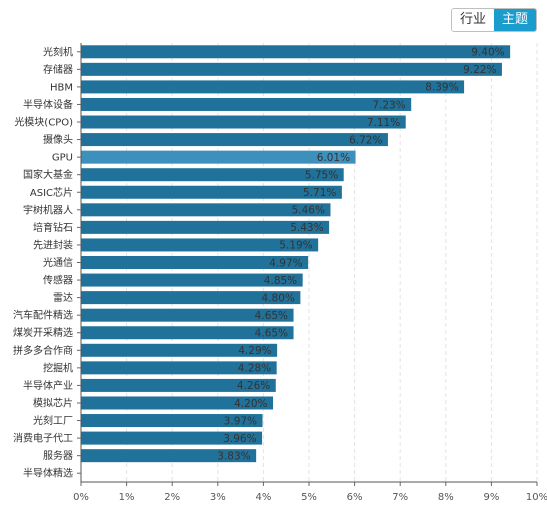 This screenshot has width=547, height=511. I want to click on value-label: 7.23%, so click(388, 105).